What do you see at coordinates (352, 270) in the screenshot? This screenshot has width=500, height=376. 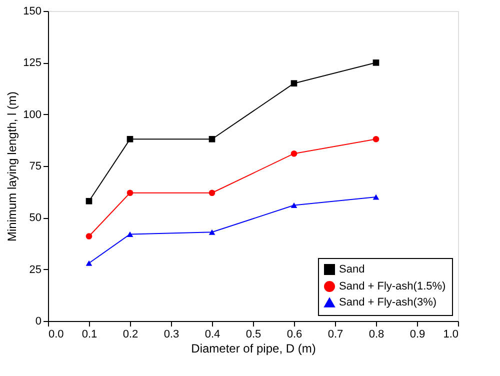 I see `legend-label: Sand` at bounding box center [352, 270].